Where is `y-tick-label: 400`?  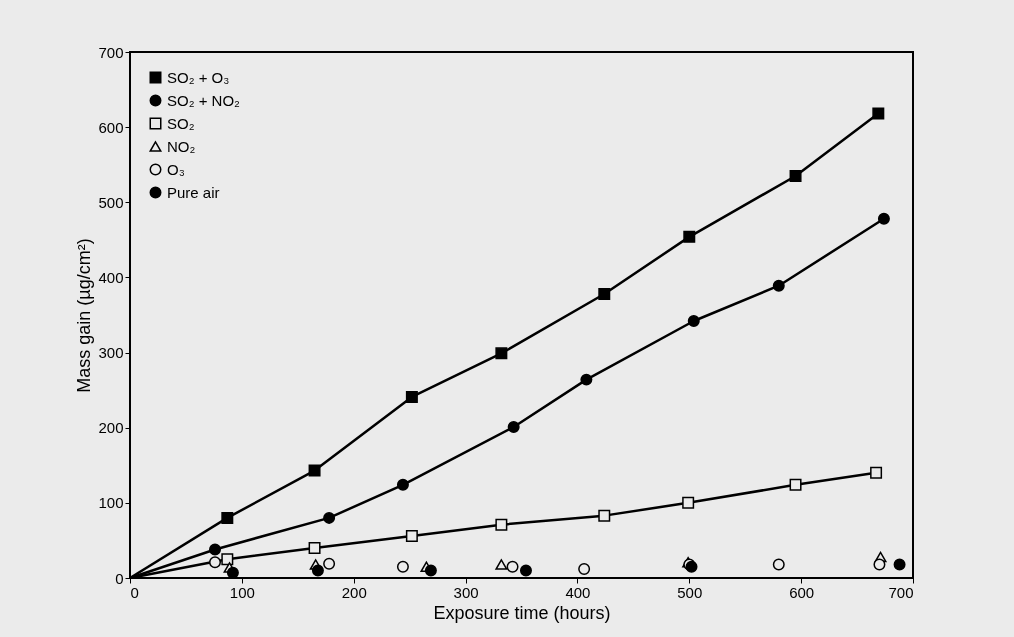
y-tick-label: 400 is located at coordinates (111, 277).